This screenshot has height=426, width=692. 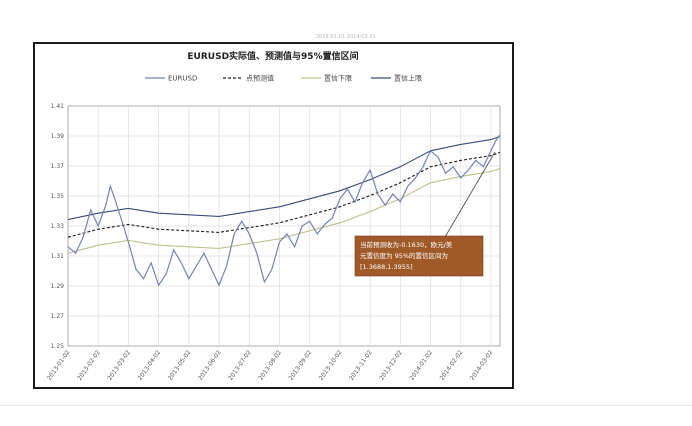 I want to click on x-tick-label: 2013-01-02, so click(x=59, y=365).